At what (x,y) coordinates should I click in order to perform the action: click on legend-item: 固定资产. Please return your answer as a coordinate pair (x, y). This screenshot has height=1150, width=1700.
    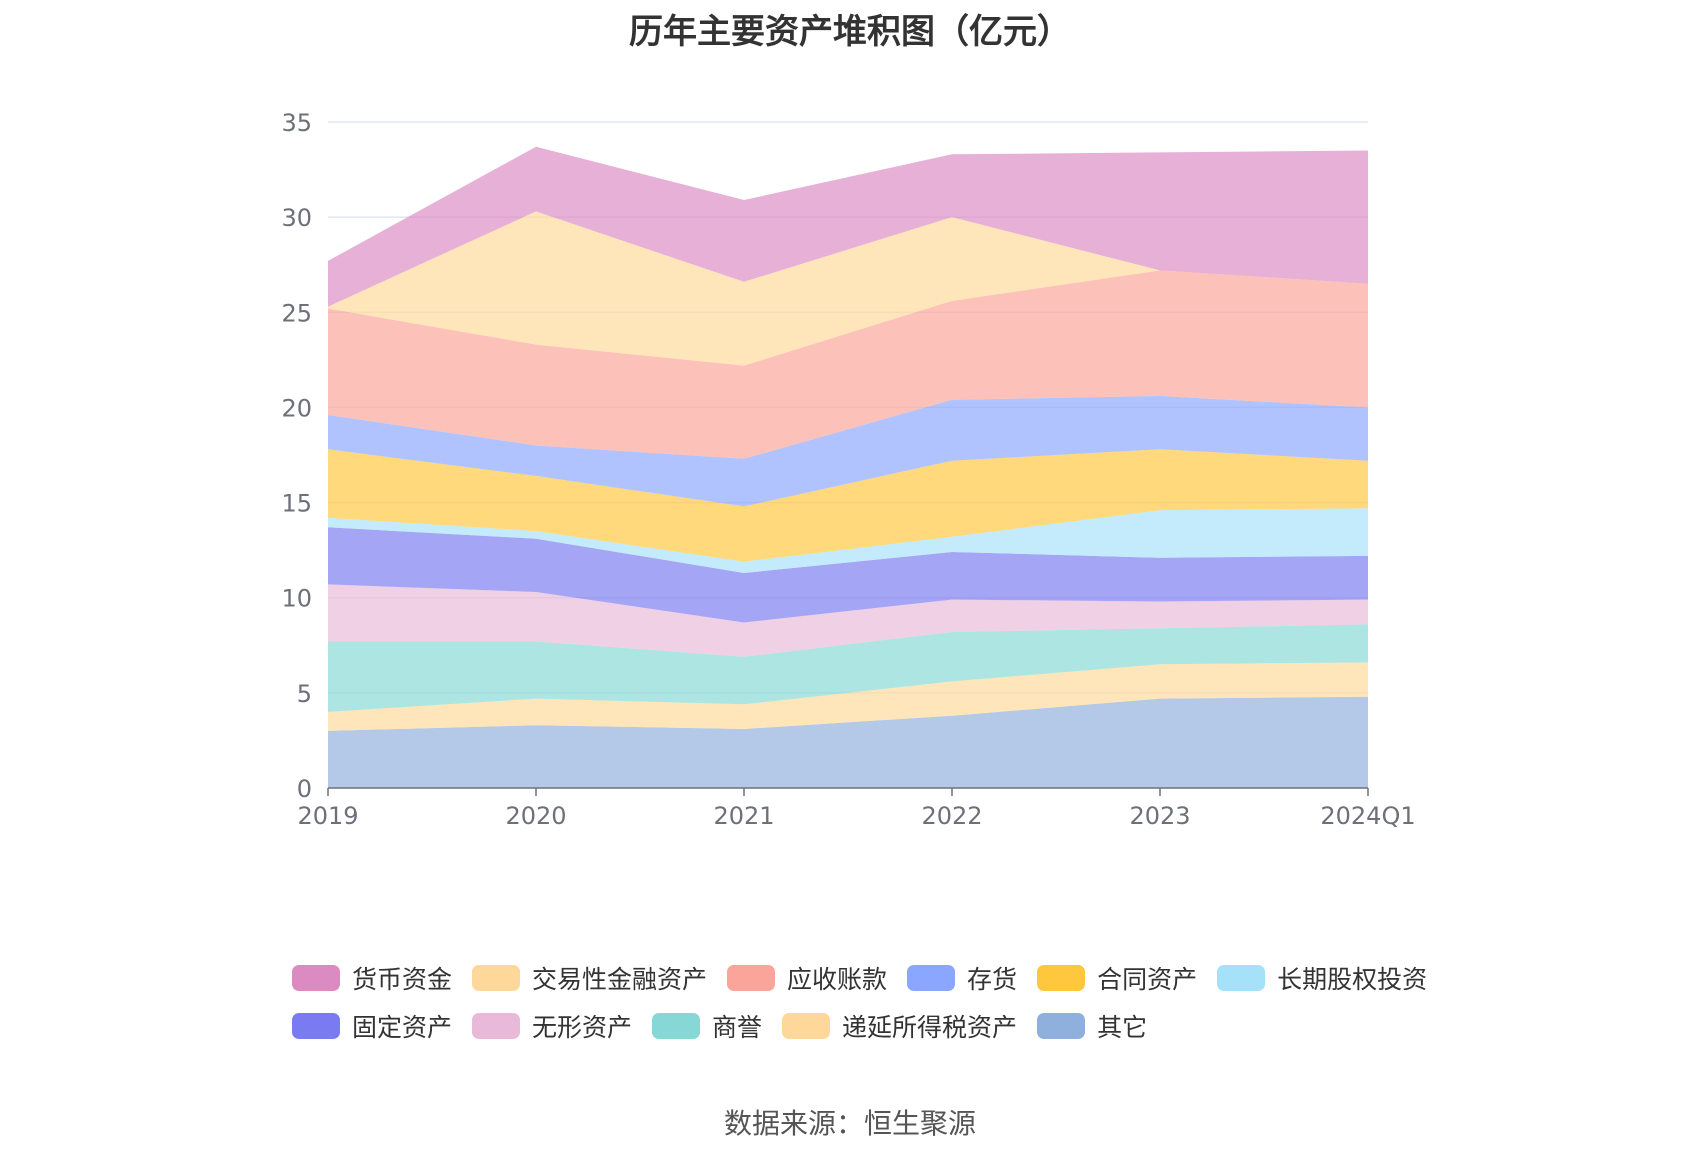
    Looking at the image, I should click on (372, 1026).